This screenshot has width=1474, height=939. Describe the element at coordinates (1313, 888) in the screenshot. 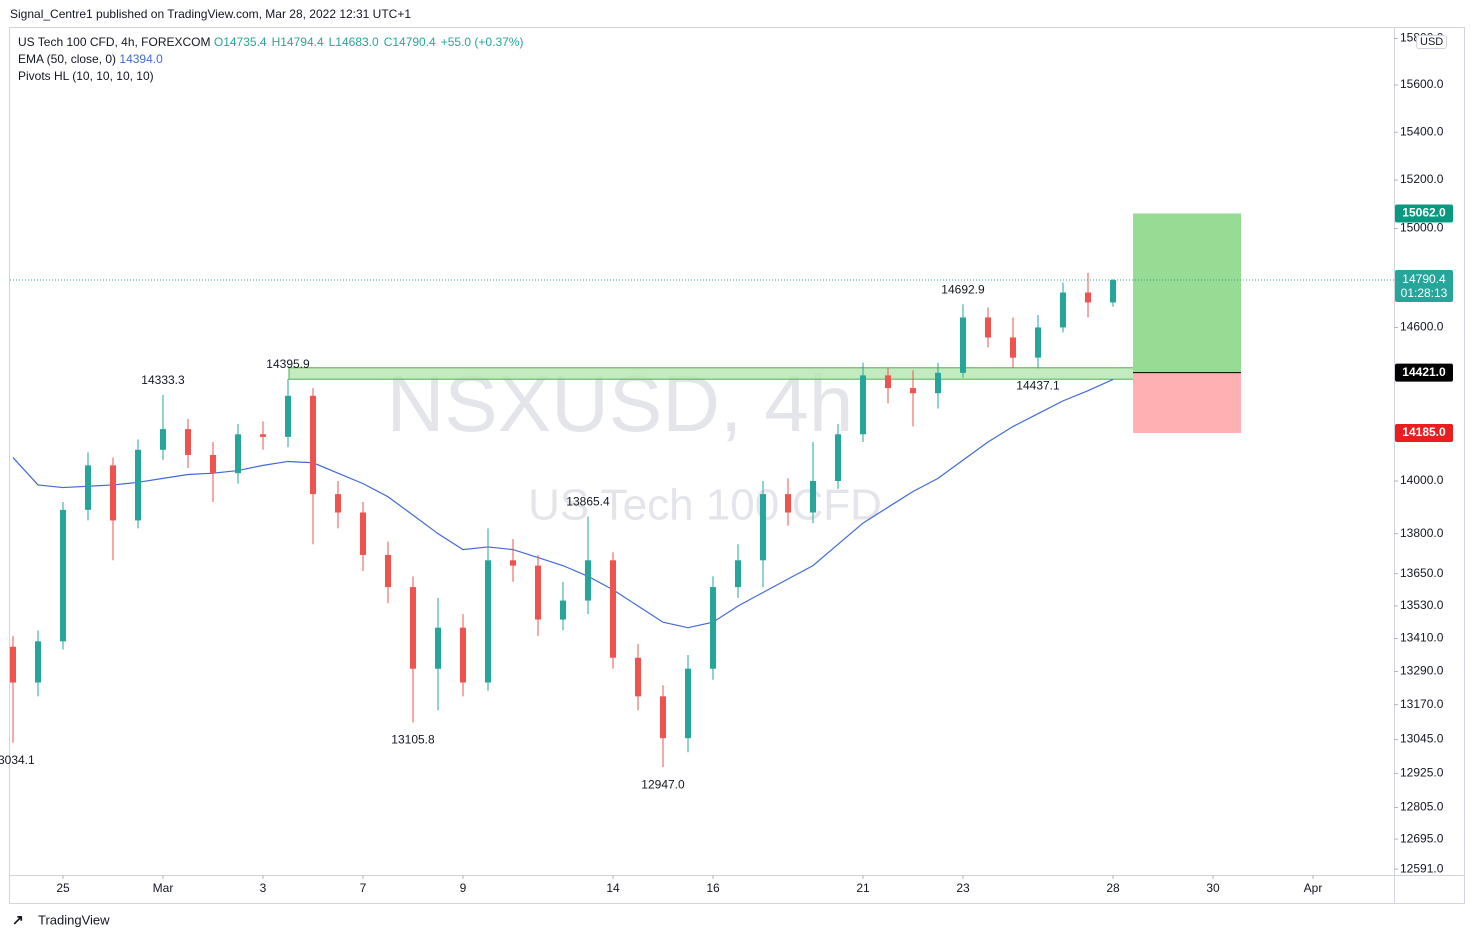

I see `x-tick-label: Apr` at that location.